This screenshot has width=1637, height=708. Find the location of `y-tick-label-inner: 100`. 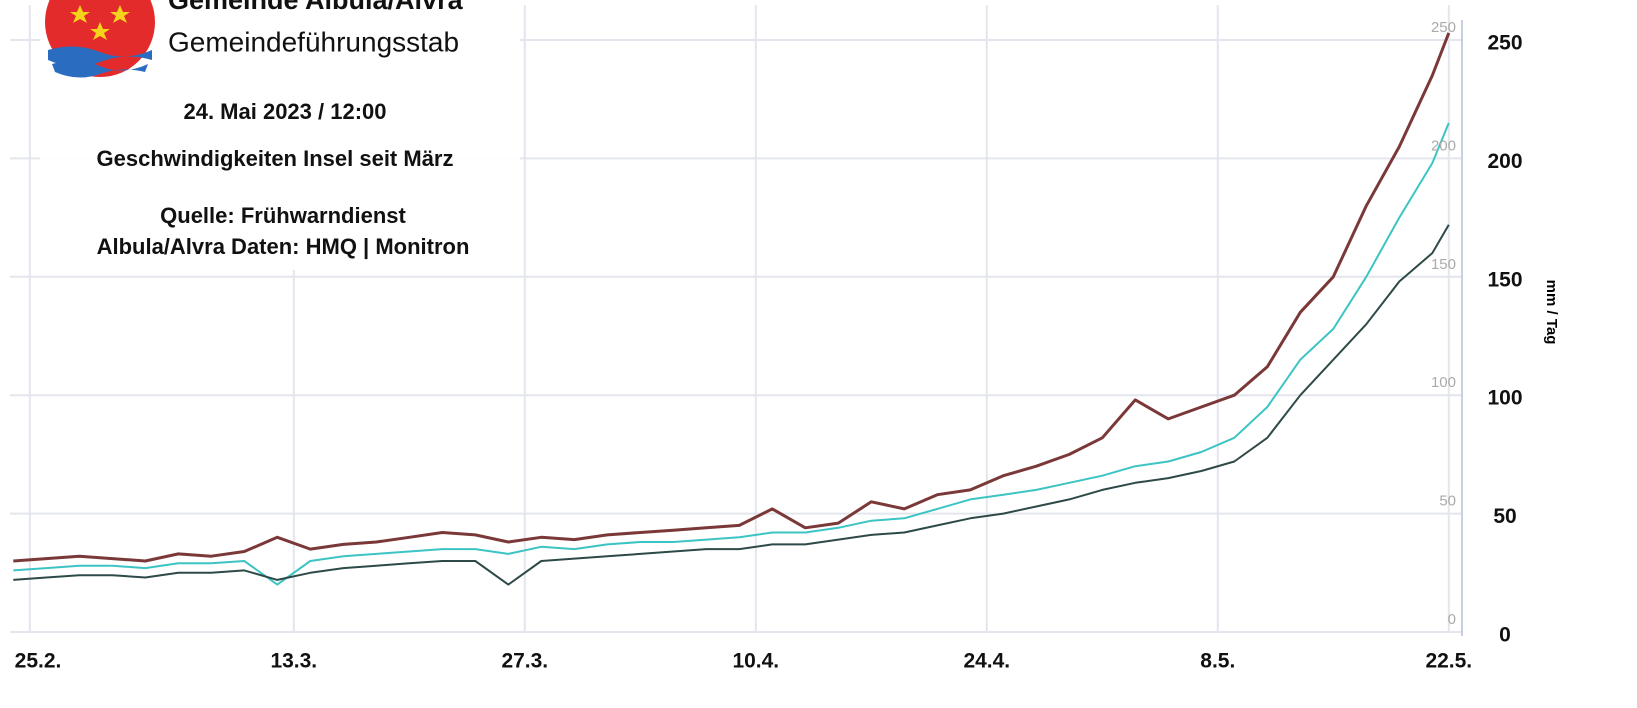

y-tick-label-inner: 100 is located at coordinates (1443, 382).